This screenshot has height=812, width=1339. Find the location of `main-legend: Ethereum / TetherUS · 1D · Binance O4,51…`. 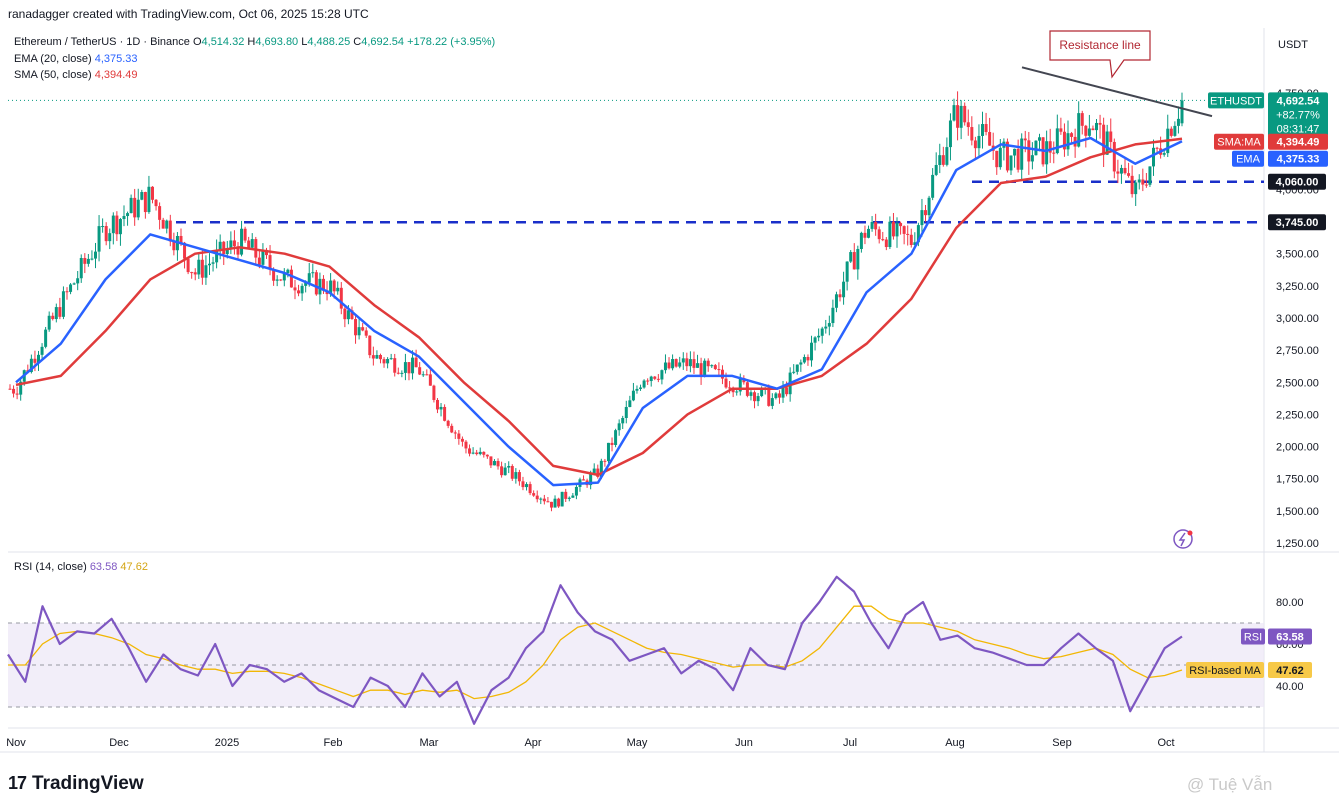

main-legend: Ethereum / TetherUS · 1D · Binance O4,51… is located at coordinates (254, 59).